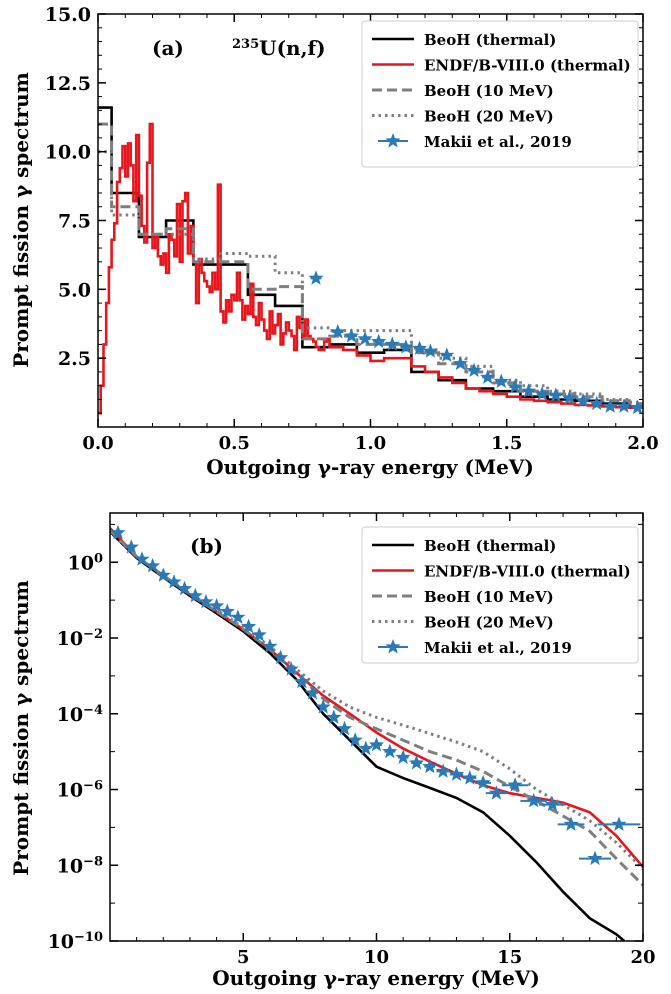  Describe the element at coordinates (75, 942) in the screenshot. I see `y-tick-label: 10⁻¹⁰` at that location.